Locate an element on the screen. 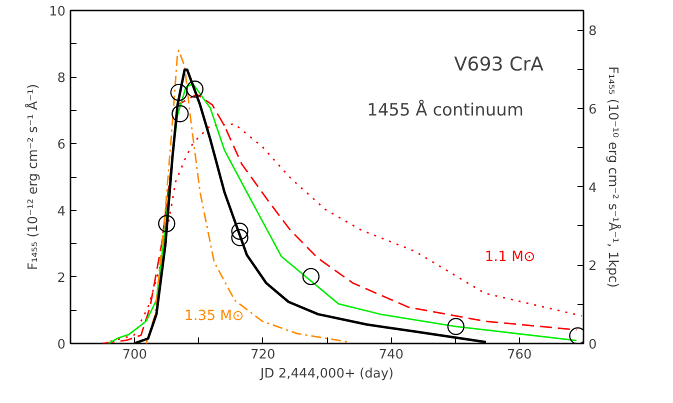 Image resolution: width=673 pixels, height=403 pixels. annotation: V693 CrA is located at coordinates (499, 65).